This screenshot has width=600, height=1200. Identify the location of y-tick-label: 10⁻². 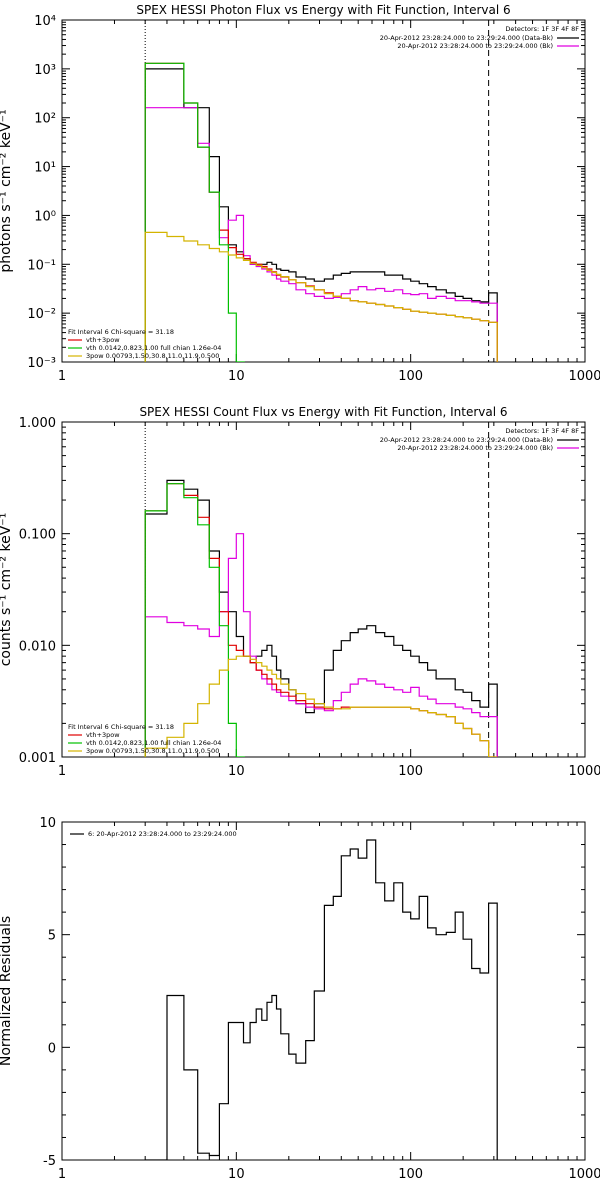
(41, 314).